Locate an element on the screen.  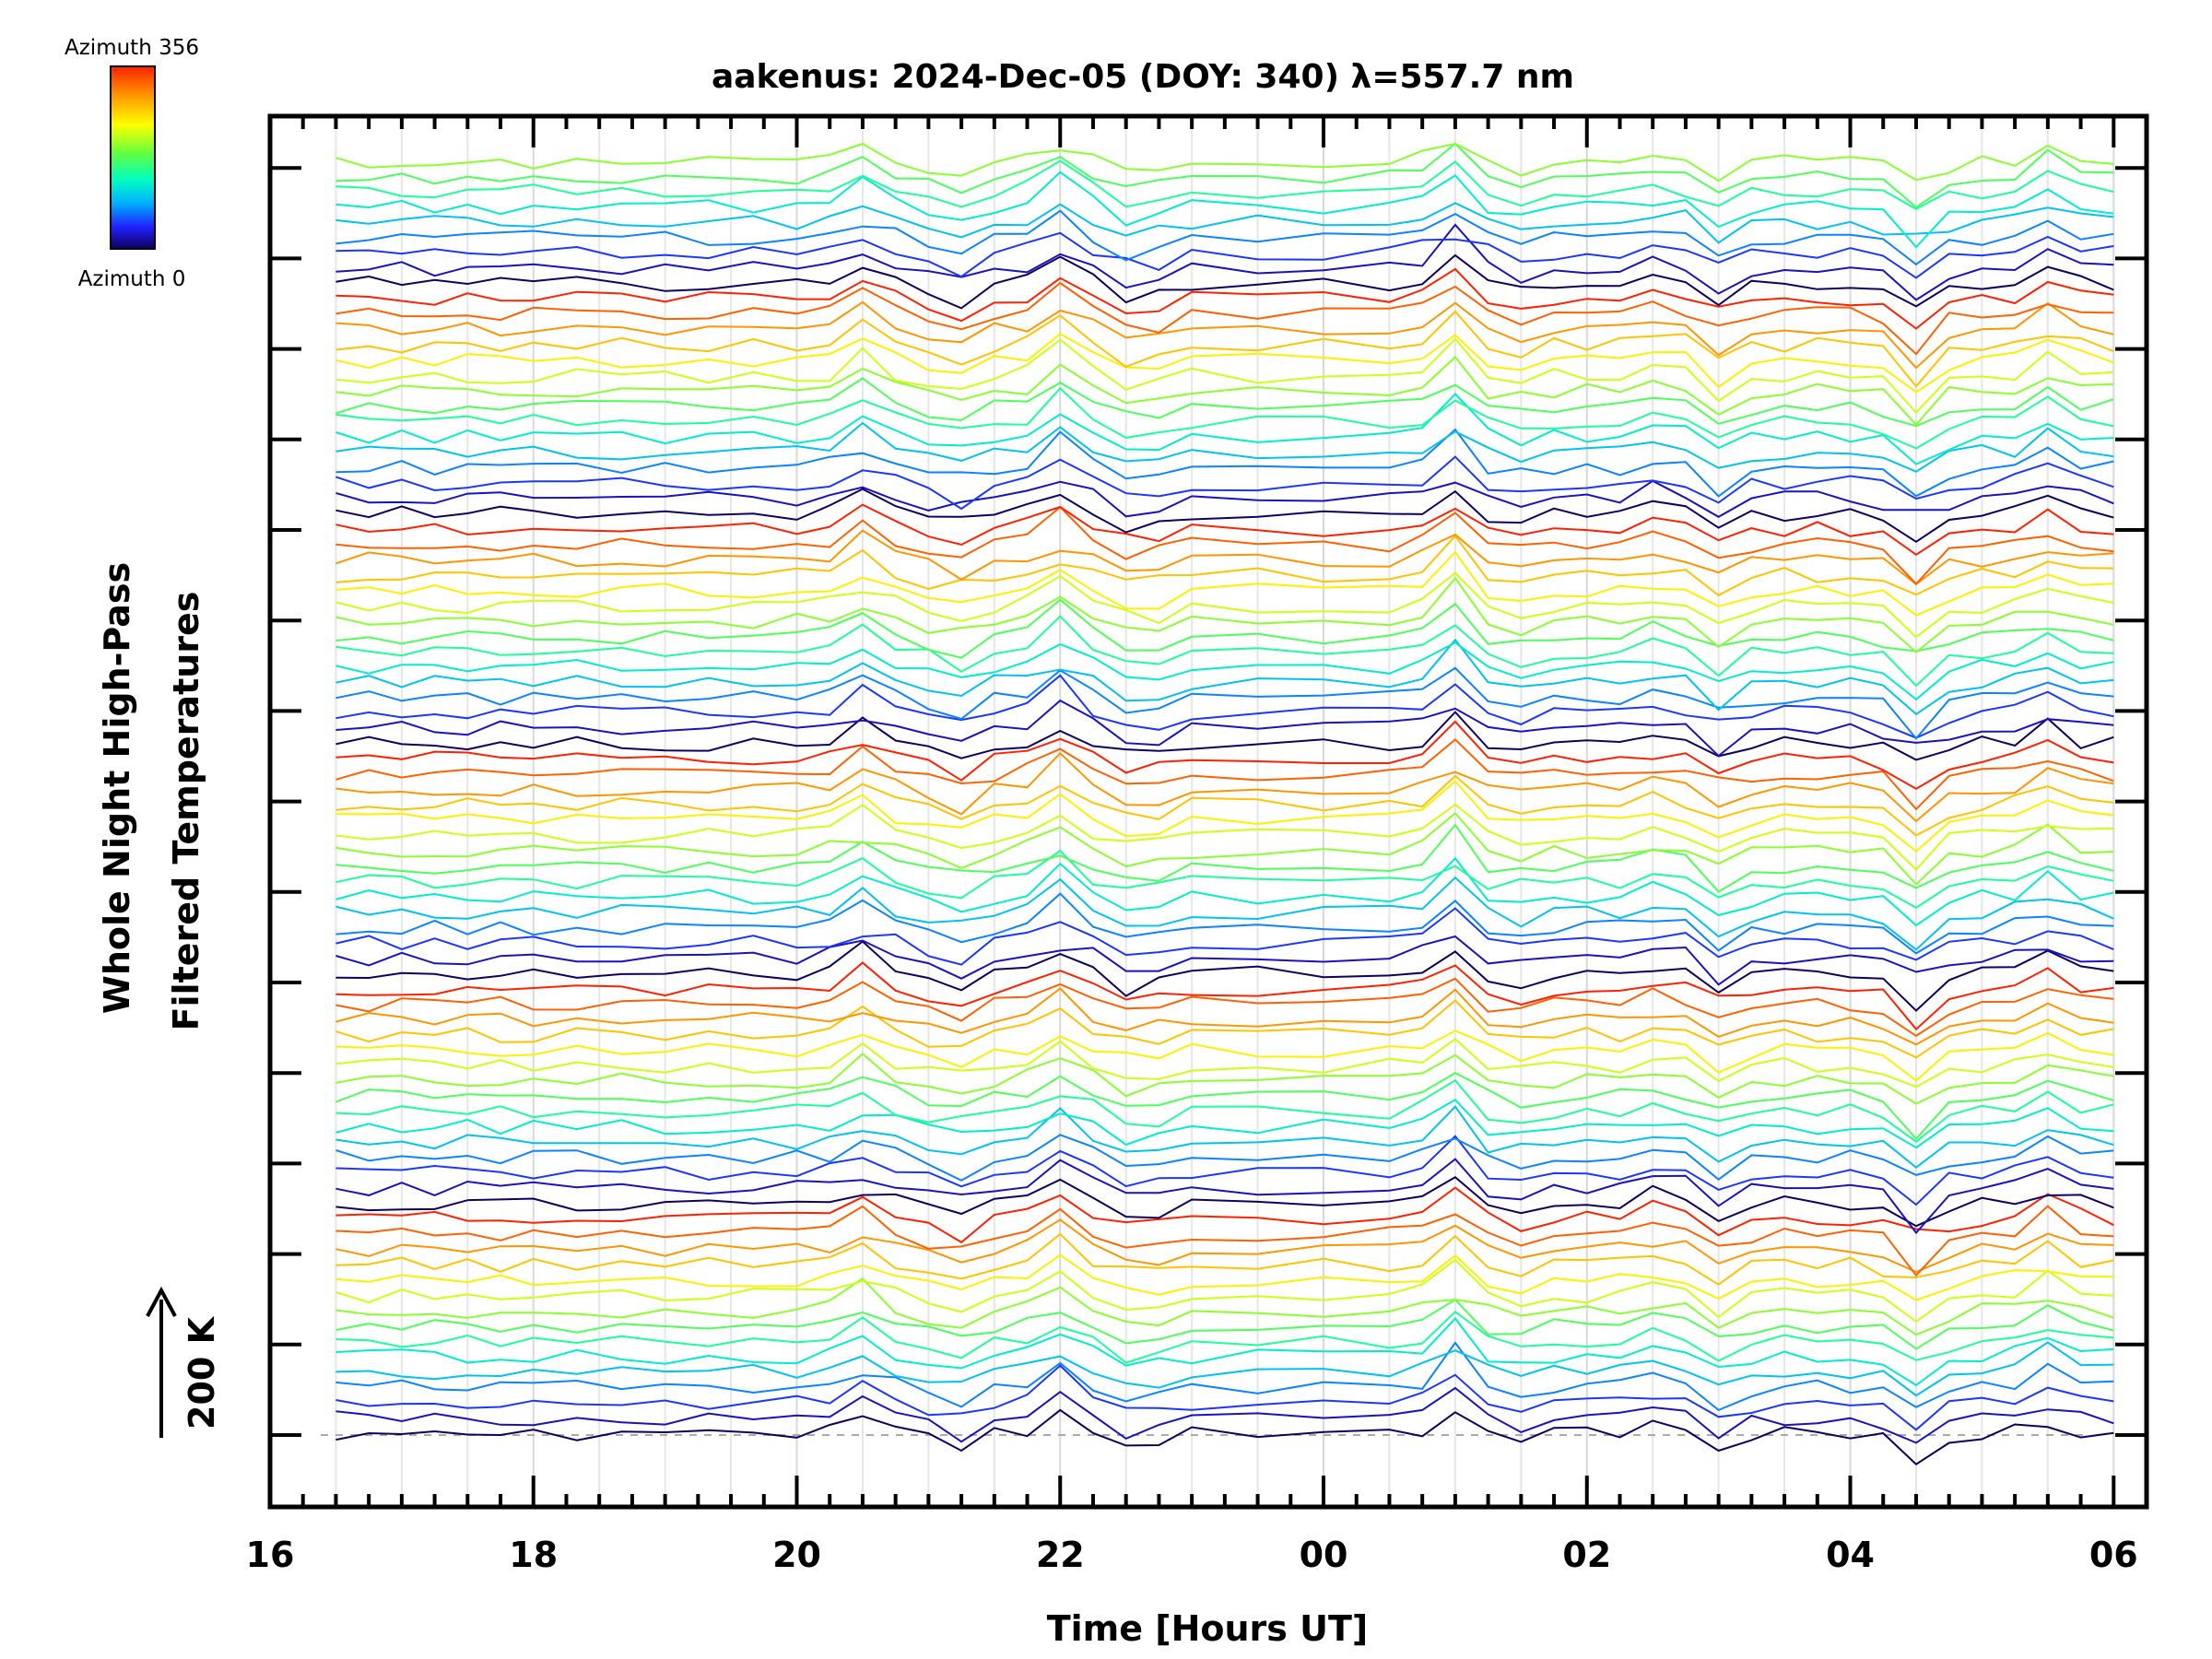
x-tick-label: 02 is located at coordinates (1586, 1555).